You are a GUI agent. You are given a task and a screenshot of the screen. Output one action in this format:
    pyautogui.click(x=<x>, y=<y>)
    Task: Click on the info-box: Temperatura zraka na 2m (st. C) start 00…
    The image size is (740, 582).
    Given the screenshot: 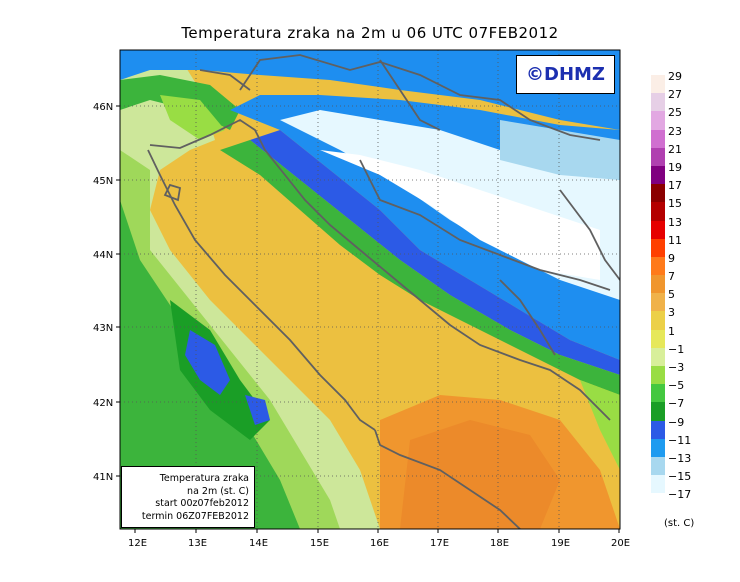 What is the action you would take?
    pyautogui.click(x=188, y=497)
    